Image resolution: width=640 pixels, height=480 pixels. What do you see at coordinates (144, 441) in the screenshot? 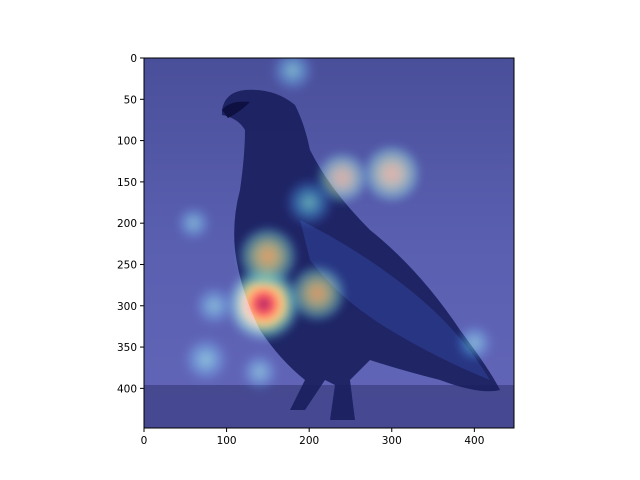
I see `x-tick-label: 0` at bounding box center [144, 441].